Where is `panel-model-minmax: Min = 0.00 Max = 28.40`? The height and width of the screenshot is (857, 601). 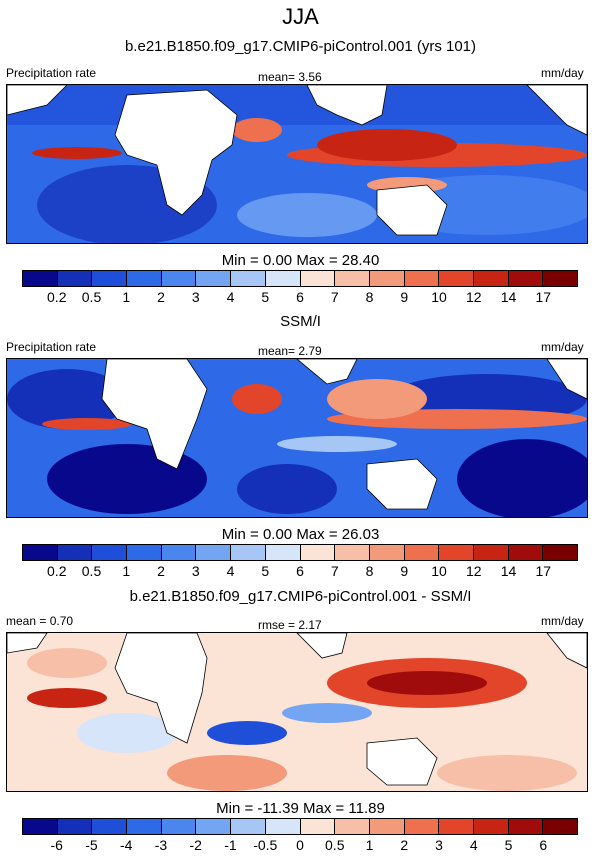
panel-model-minmax: Min = 0.00 Max = 28.40 is located at coordinates (300, 260).